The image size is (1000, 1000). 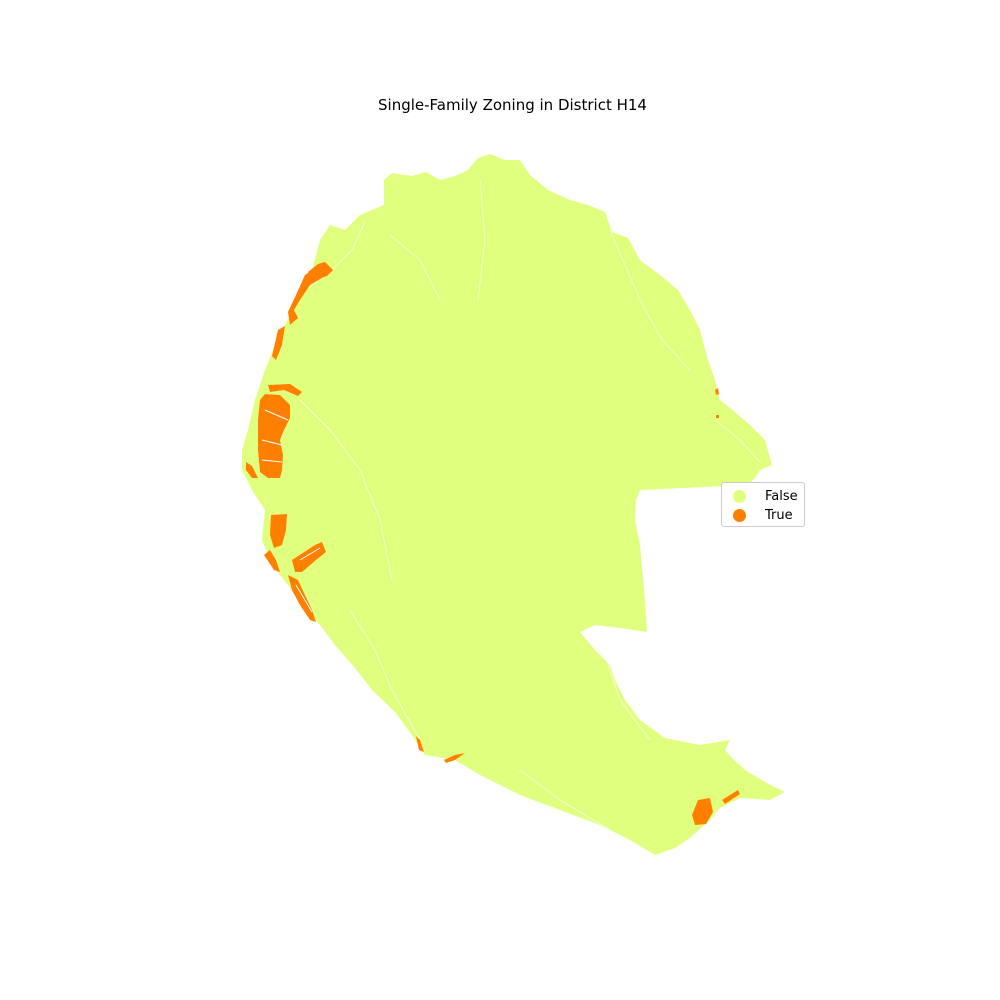 What do you see at coordinates (454, 758) in the screenshot?
I see `sf-parcel-south-coast-b` at bounding box center [454, 758].